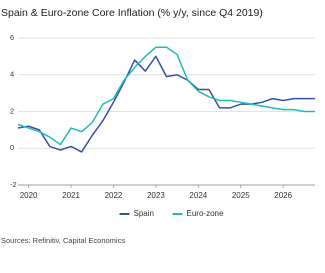  I want to click on x-tick-label: 2025, so click(241, 195).